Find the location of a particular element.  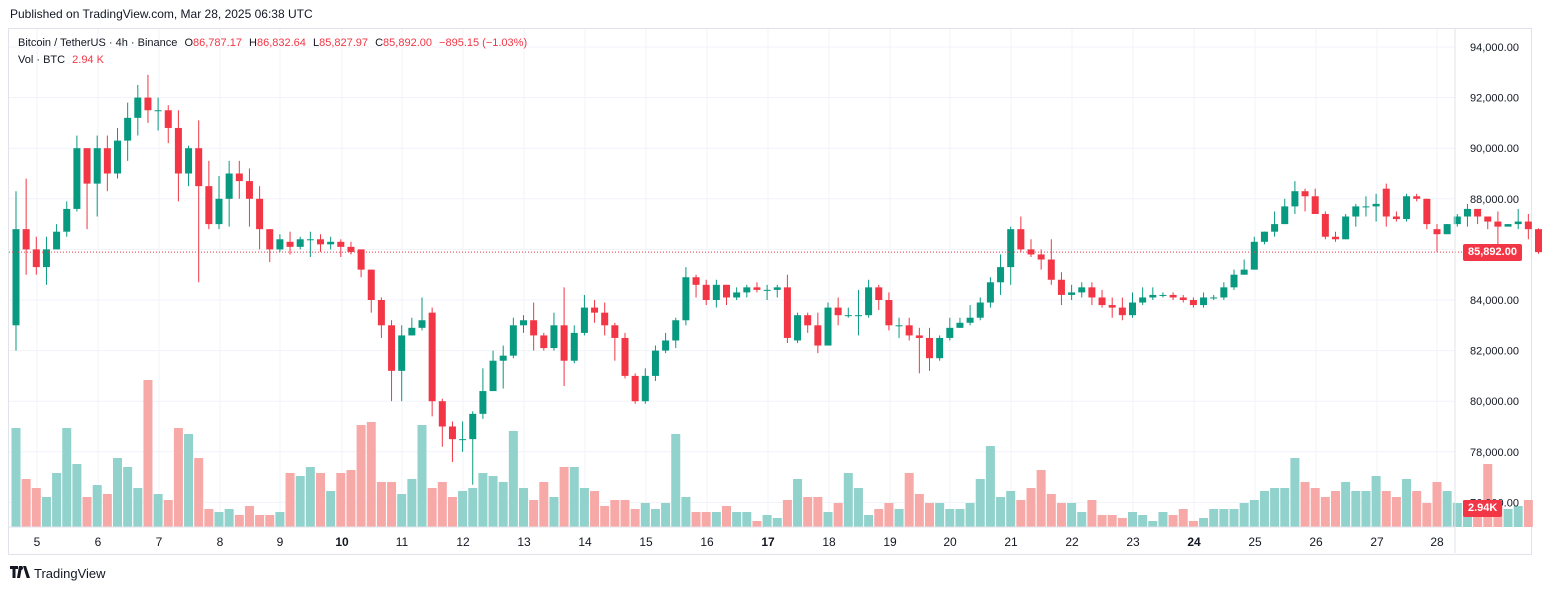

footer-brand: TradingView is located at coordinates (70, 573).